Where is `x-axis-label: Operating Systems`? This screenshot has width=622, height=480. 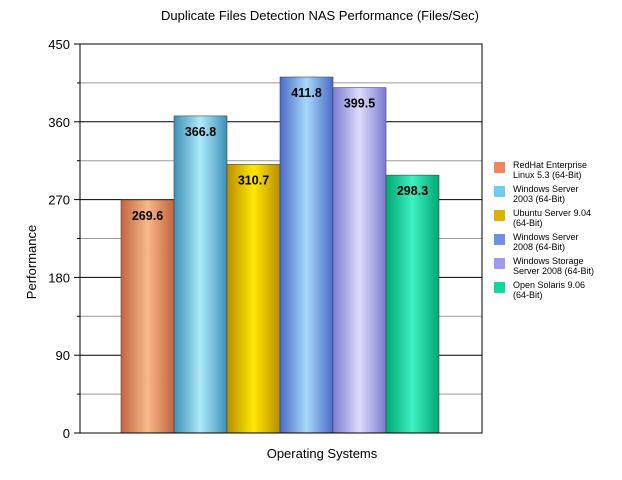
x-axis-label: Operating Systems is located at coordinates (322, 453).